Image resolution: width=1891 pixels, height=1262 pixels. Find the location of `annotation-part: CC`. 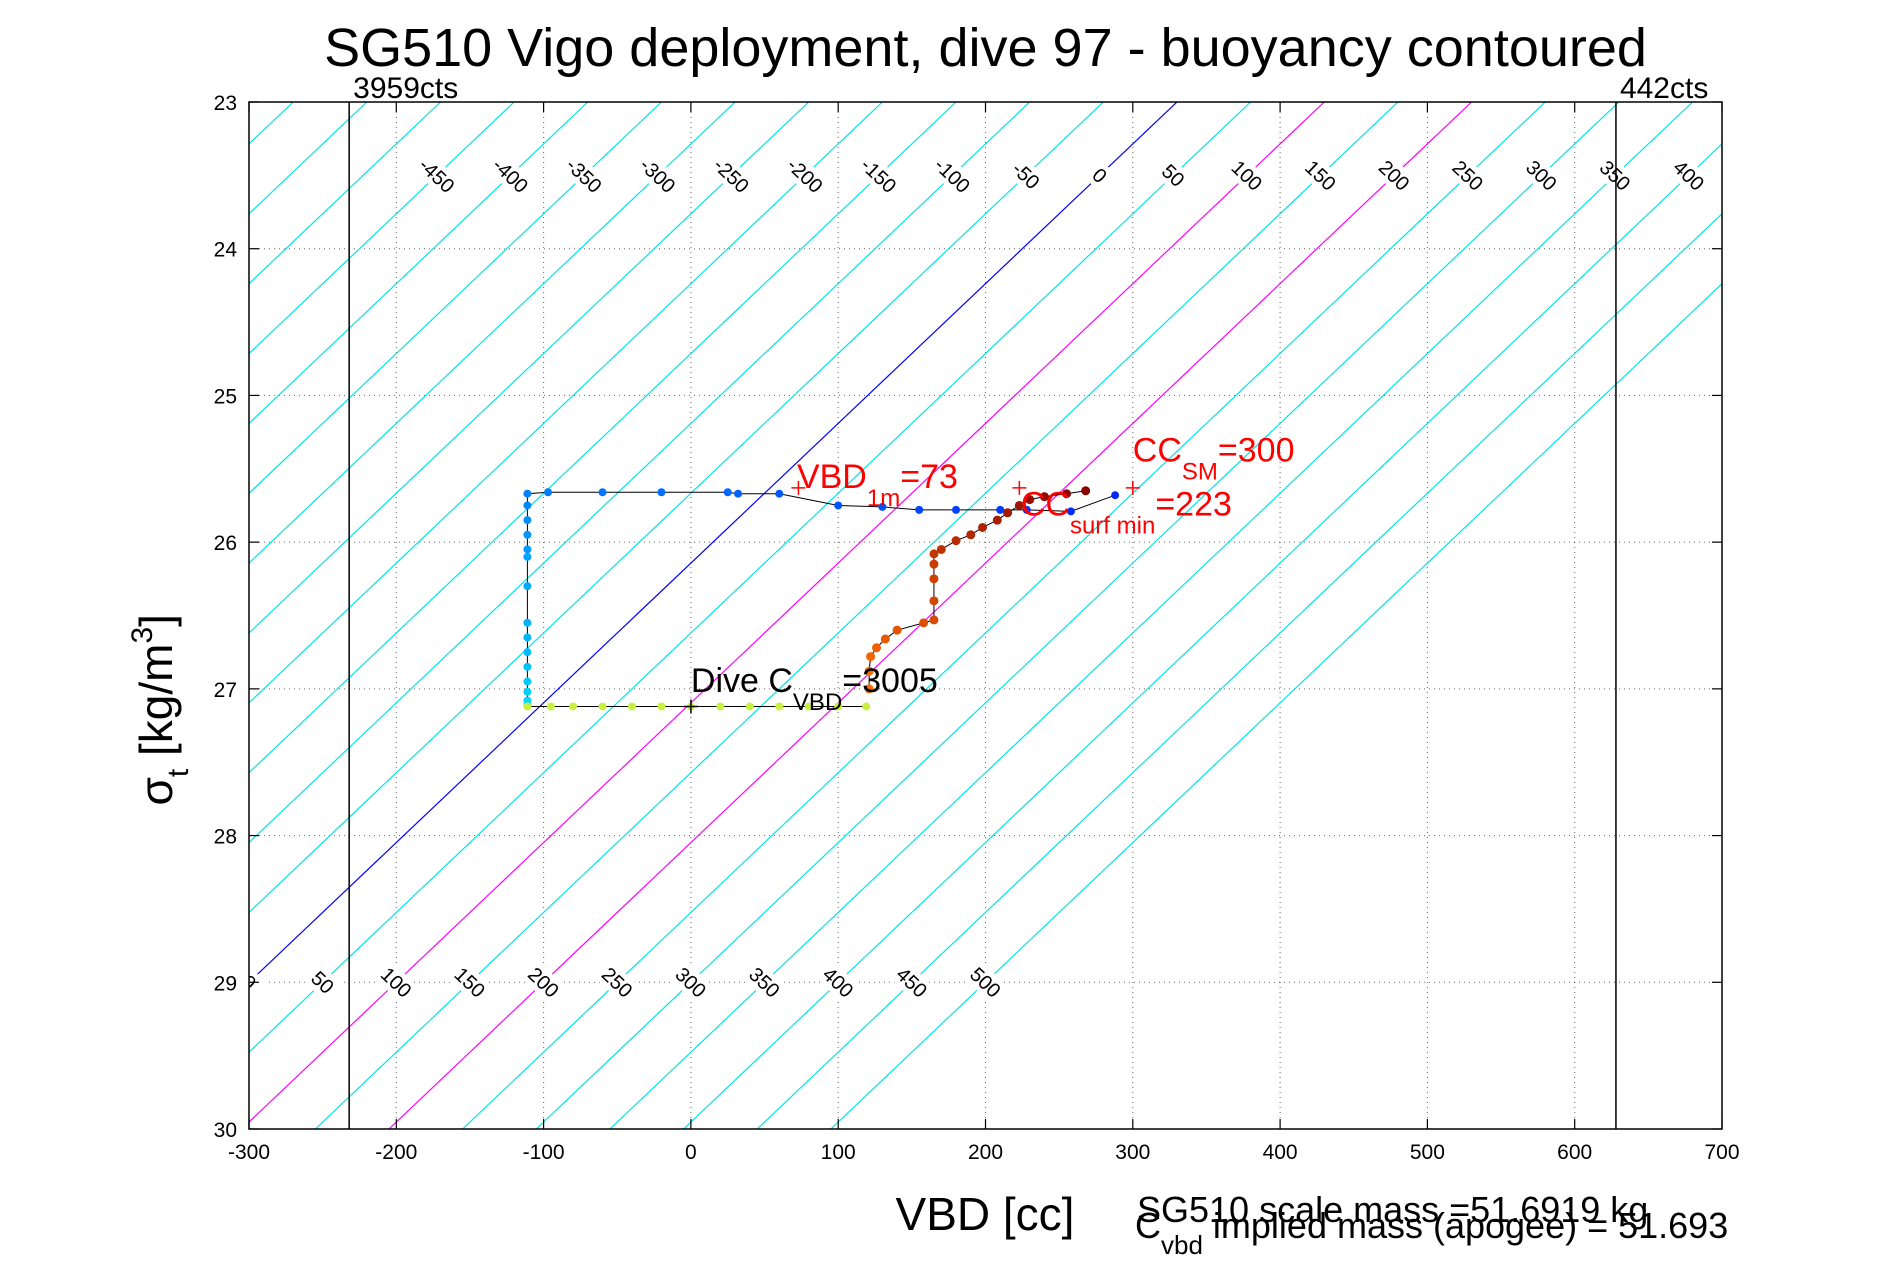

annotation-part: CC is located at coordinates (1045, 505).